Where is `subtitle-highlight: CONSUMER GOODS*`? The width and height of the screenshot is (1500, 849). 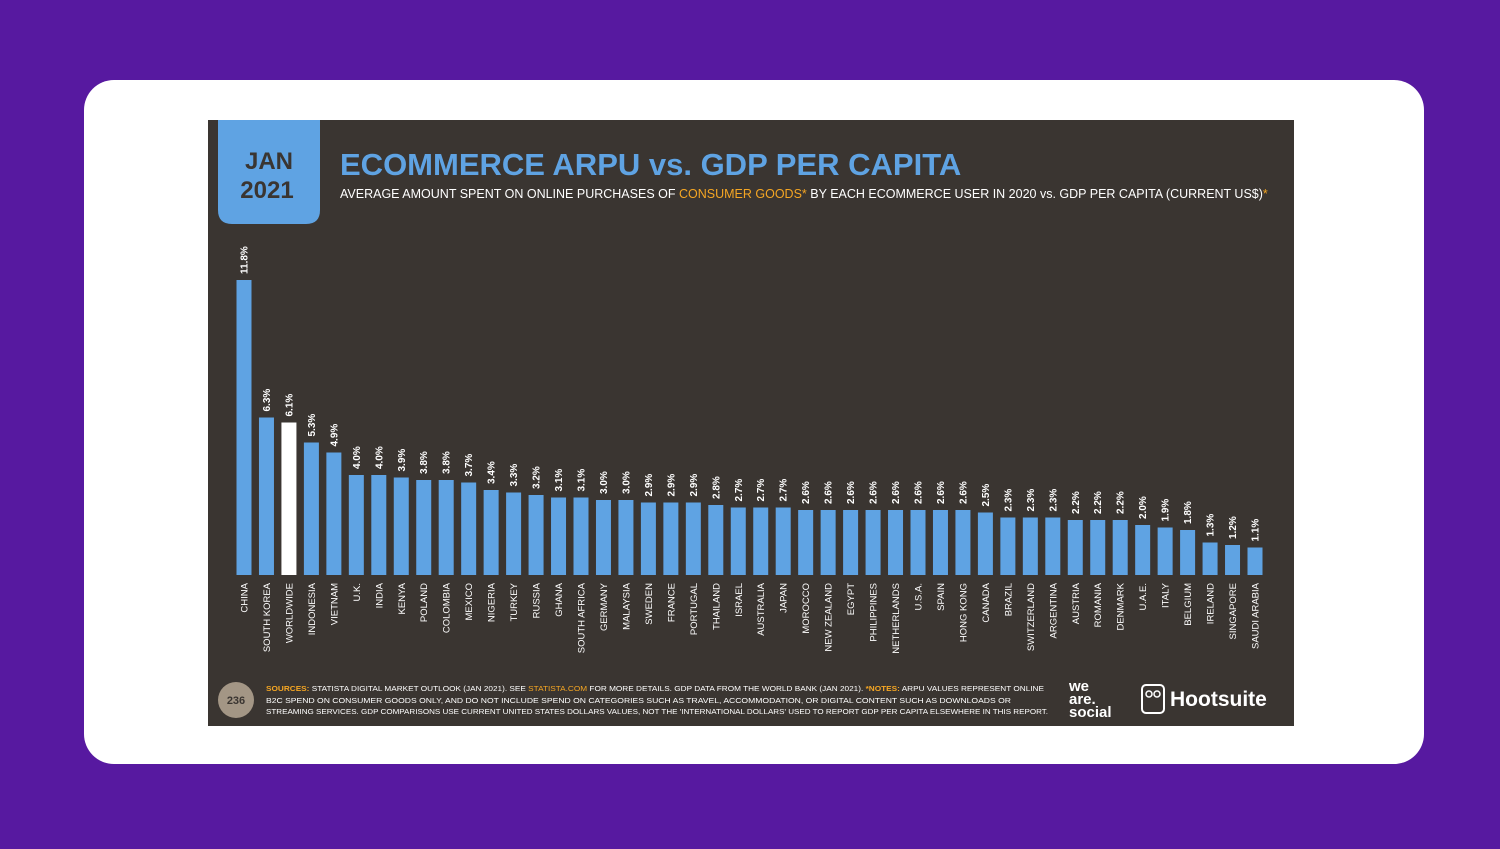
subtitle-highlight: CONSUMER GOODS* is located at coordinates (743, 194).